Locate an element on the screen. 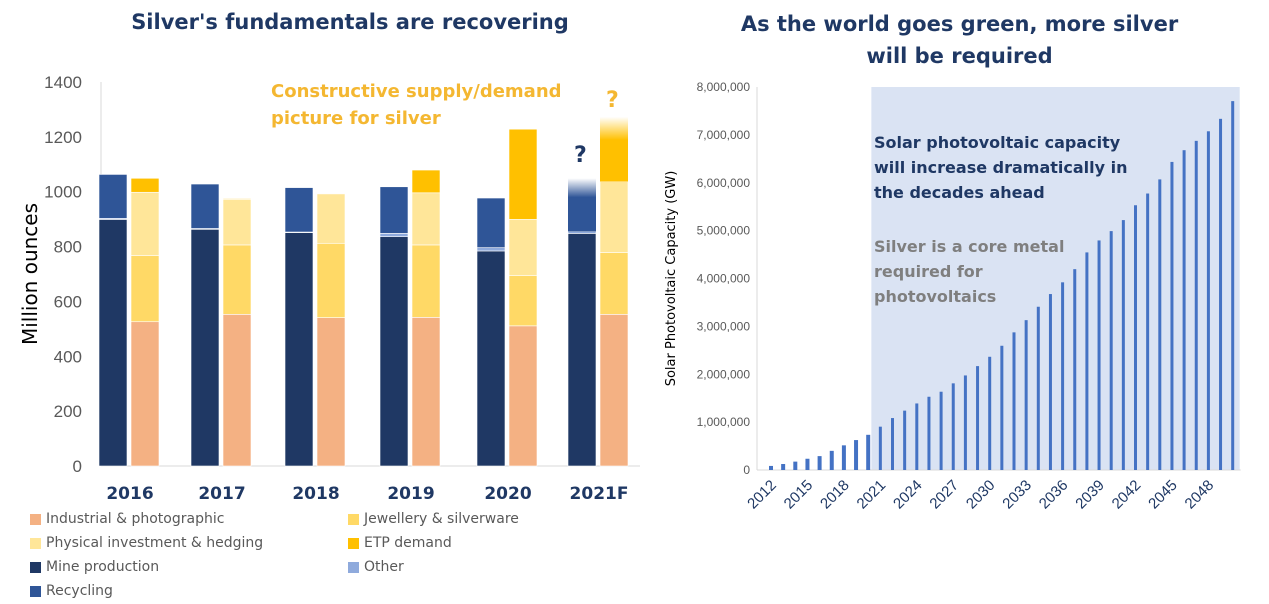  y-tick-label: 6,000,000 is located at coordinates (724, 183).